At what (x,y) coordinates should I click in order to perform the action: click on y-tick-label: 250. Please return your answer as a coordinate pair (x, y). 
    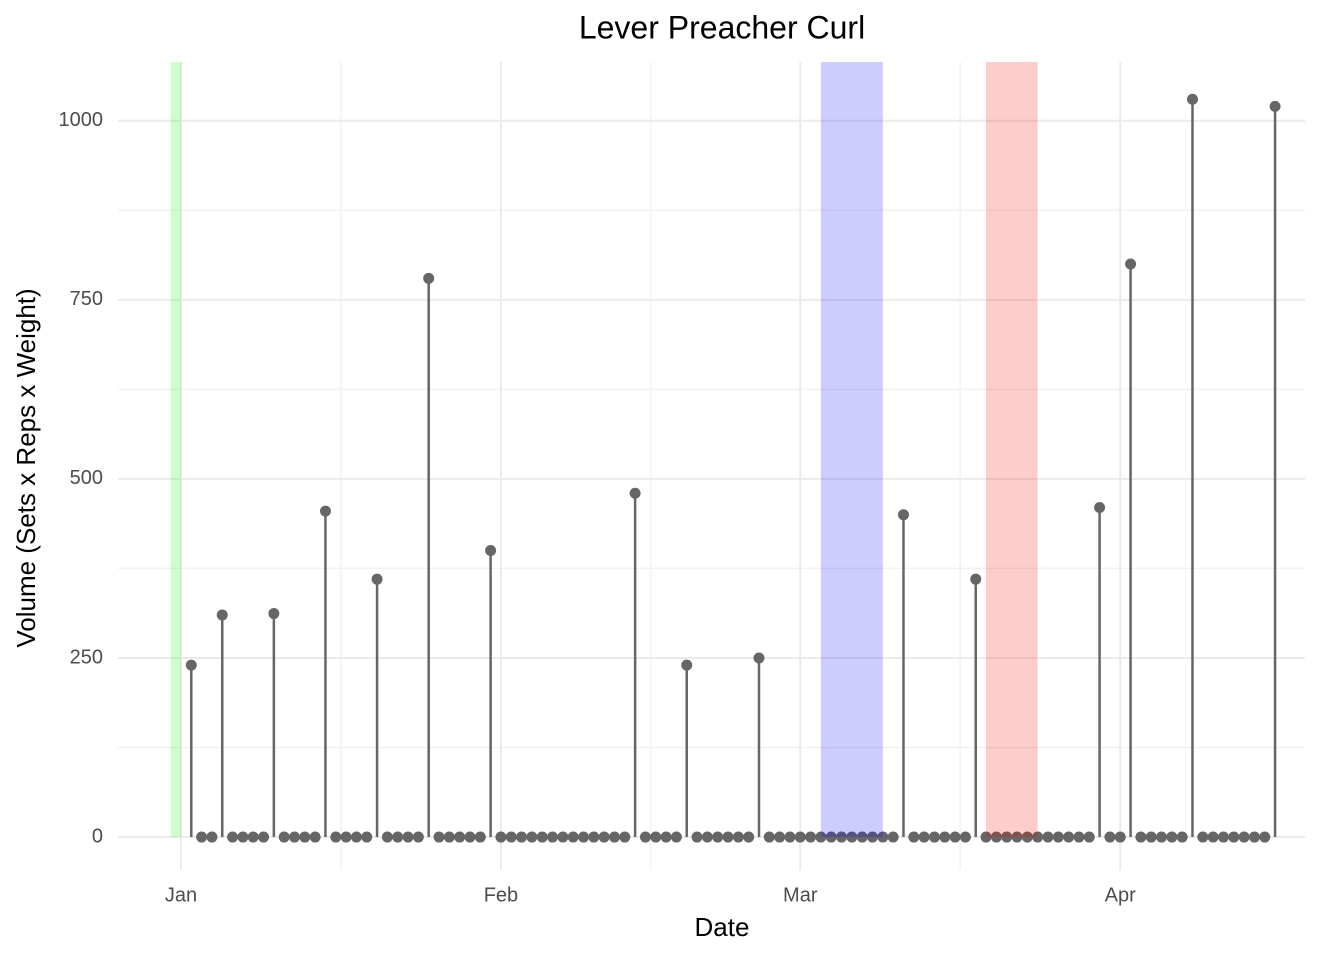
    Looking at the image, I should click on (86, 657).